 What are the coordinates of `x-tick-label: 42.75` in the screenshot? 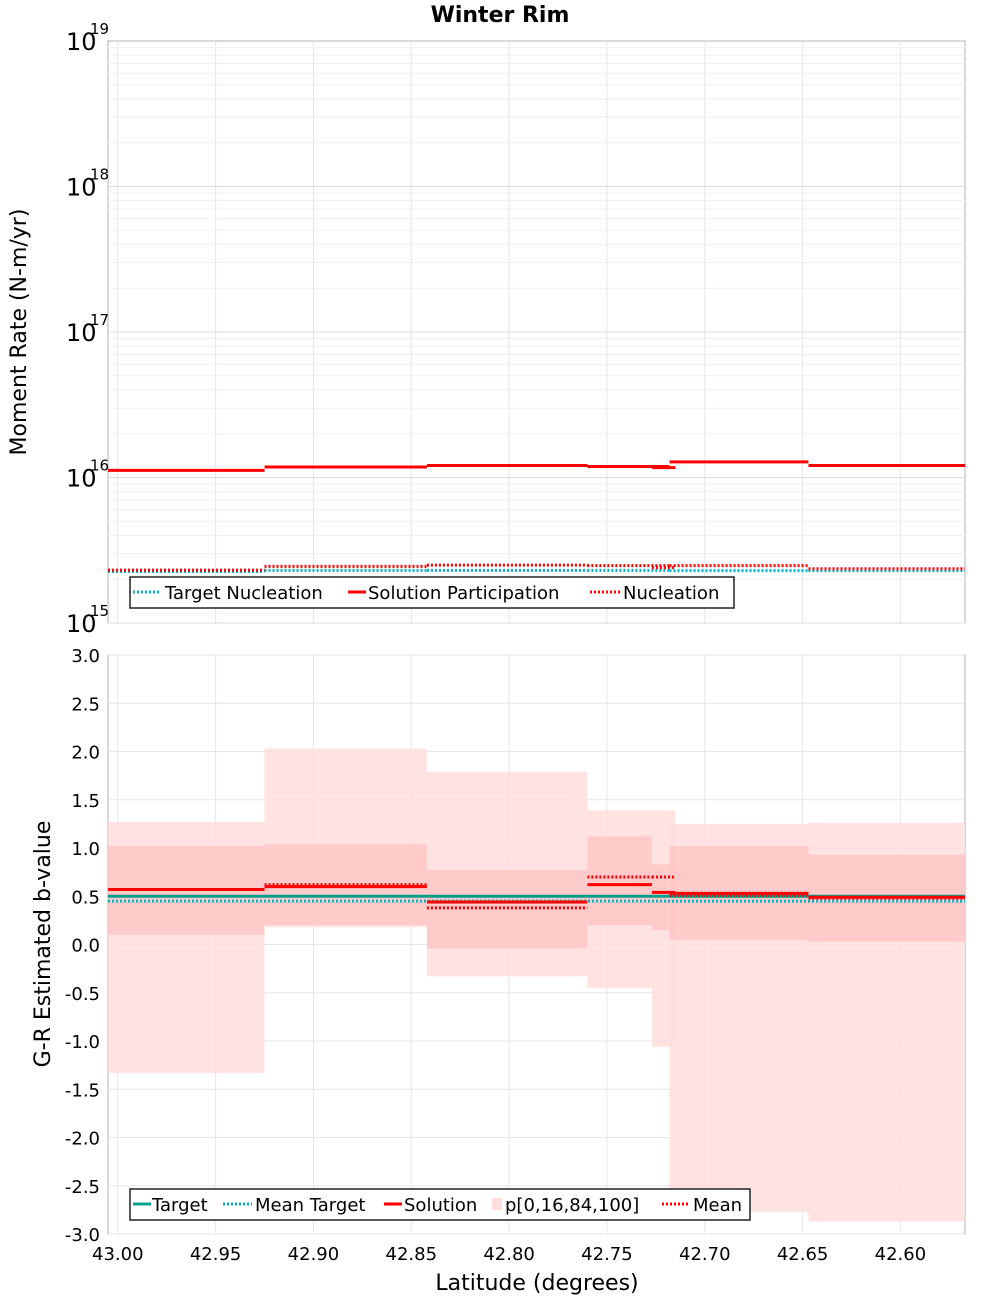 It's located at (607, 1254).